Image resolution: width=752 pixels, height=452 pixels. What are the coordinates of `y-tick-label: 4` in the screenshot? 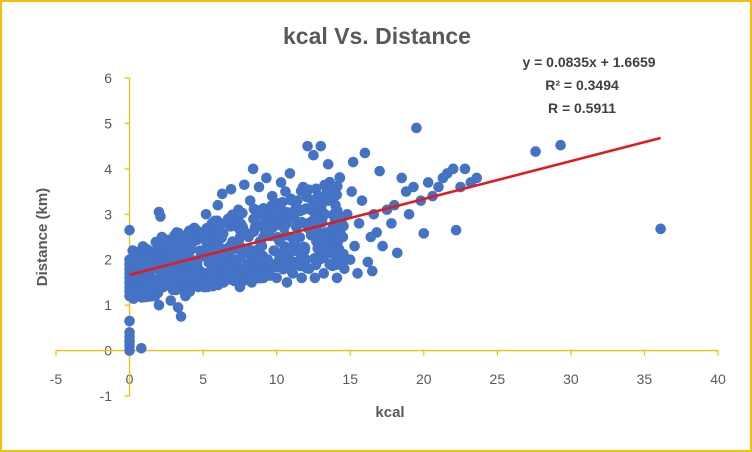 It's located at (108, 169).